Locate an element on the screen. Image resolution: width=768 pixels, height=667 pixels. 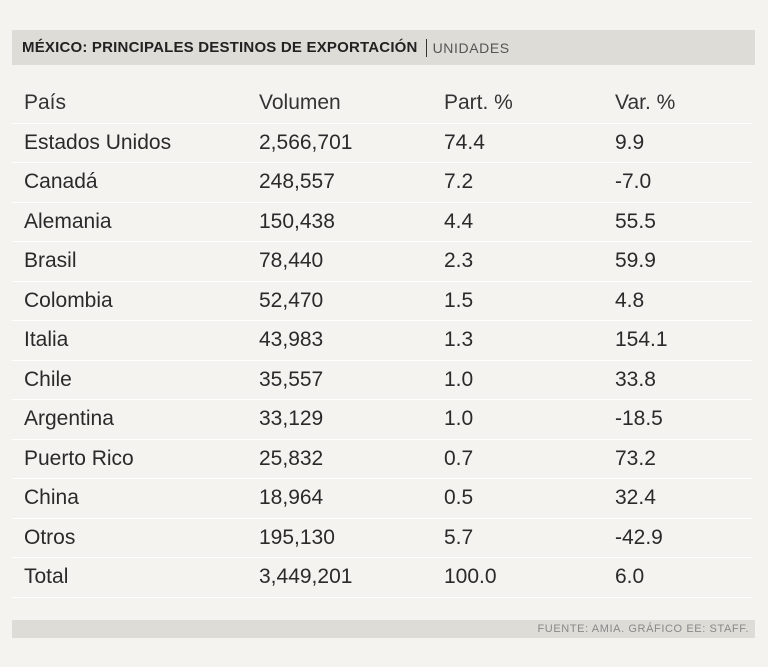
cell-volume: 43,983 is located at coordinates (351, 340).